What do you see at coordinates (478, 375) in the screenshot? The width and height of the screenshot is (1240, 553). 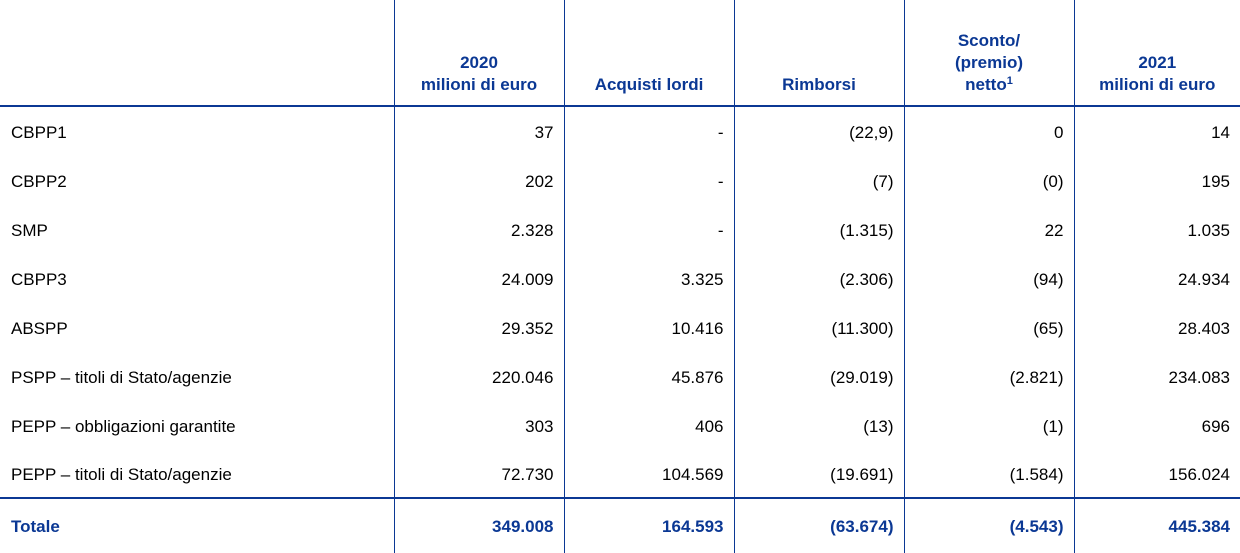 I see `cell-2020: 220.046` at bounding box center [478, 375].